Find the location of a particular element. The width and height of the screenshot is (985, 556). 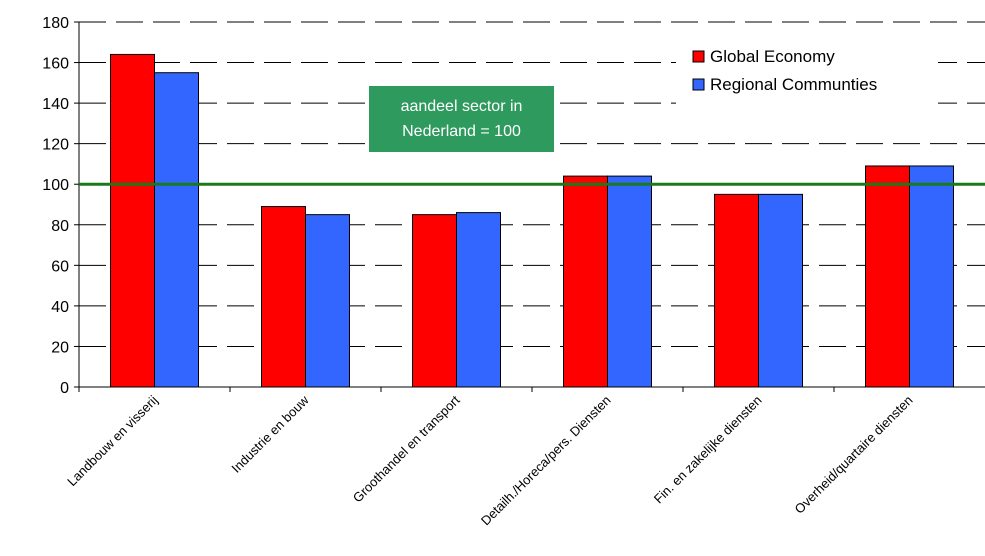

annotation-background is located at coordinates (461, 119).